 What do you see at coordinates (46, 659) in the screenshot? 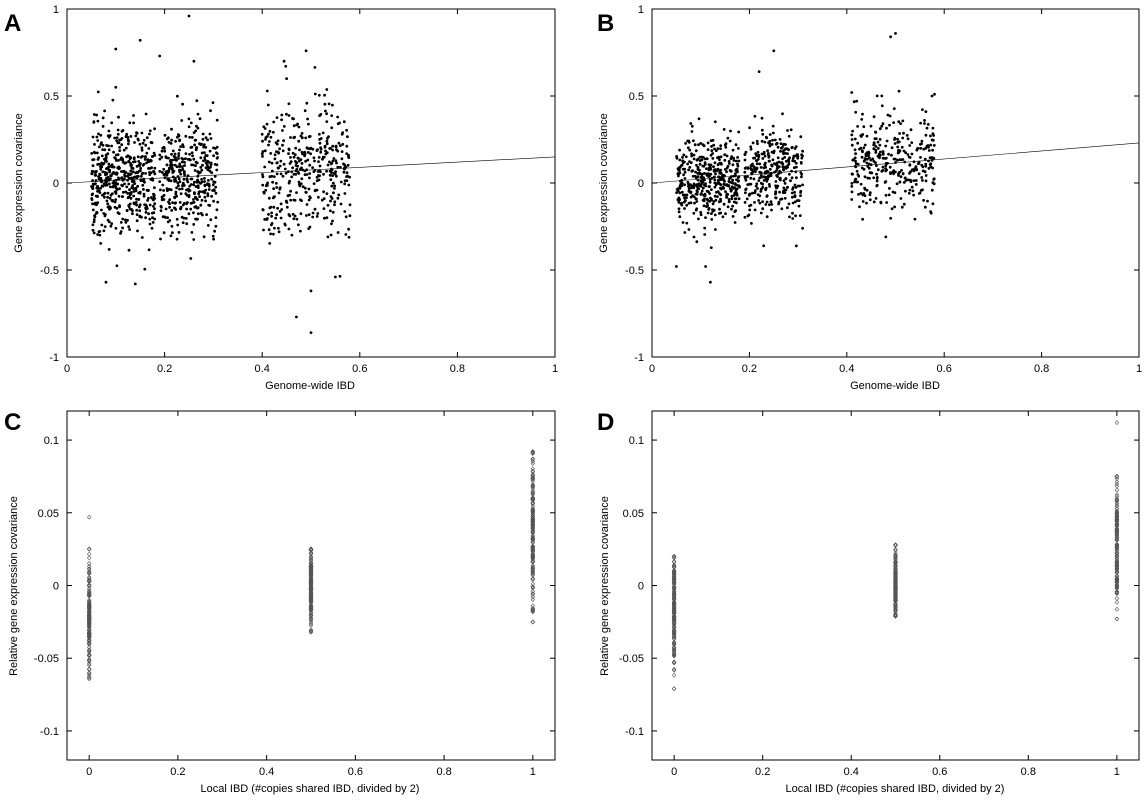
I see `y-tick-label: -0.05` at bounding box center [46, 659].